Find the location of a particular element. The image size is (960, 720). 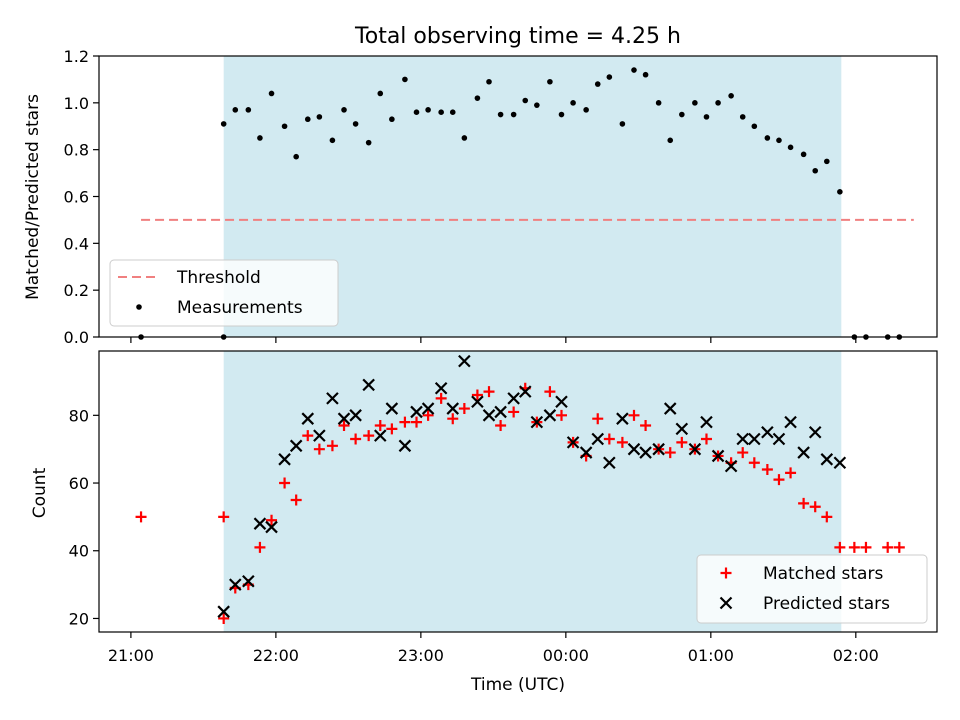

x-tick-label: 22:00 is located at coordinates (276, 655).